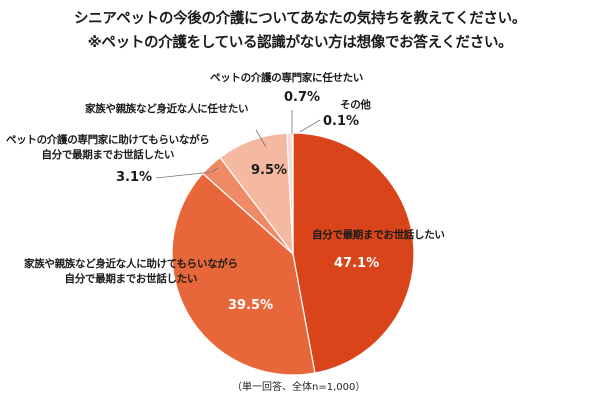 Image resolution: width=600 pixels, height=400 pixels. I want to click on slice-label-s2-line1: 家族や親族など身近な人に助けてもらいながら, so click(131, 264).